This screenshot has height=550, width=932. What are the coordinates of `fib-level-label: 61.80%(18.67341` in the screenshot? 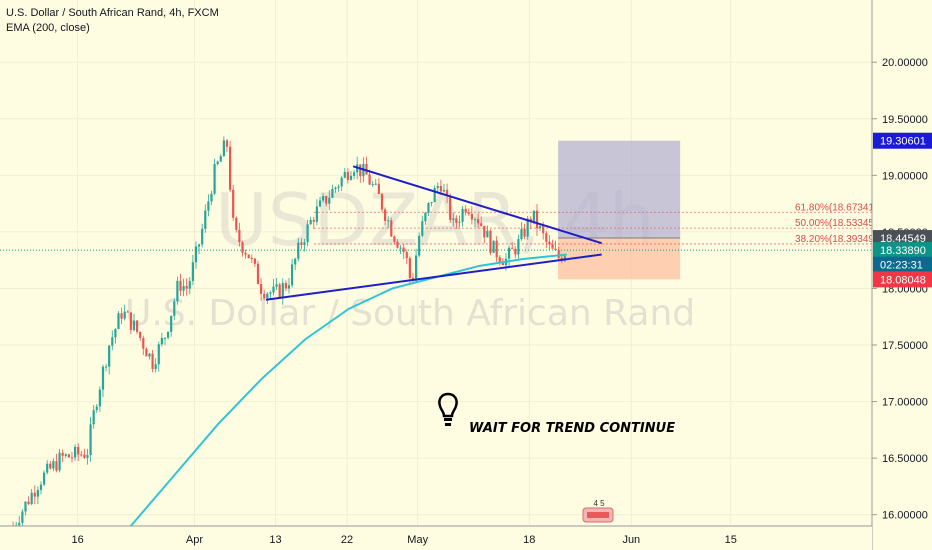 It's located at (834, 207).